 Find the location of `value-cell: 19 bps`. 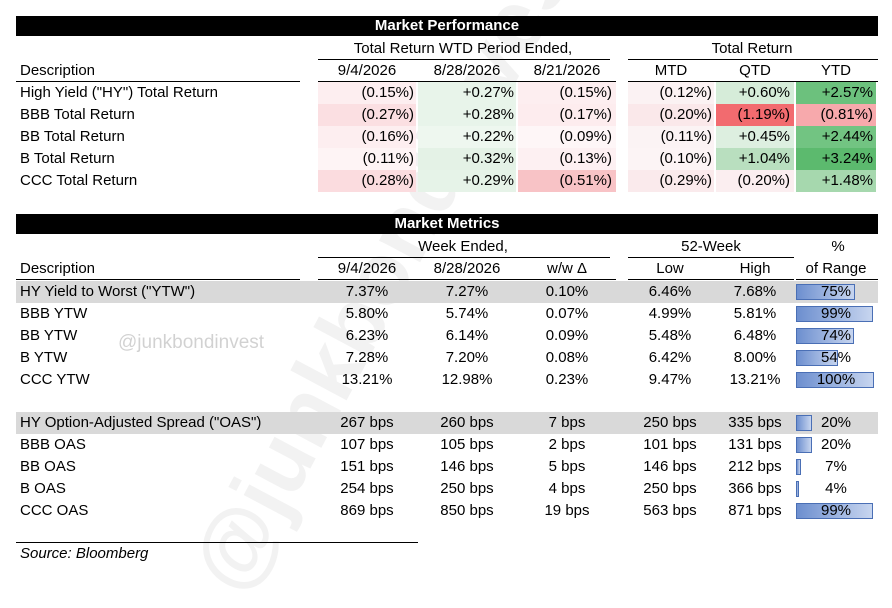

value-cell: 19 bps is located at coordinates (567, 510).